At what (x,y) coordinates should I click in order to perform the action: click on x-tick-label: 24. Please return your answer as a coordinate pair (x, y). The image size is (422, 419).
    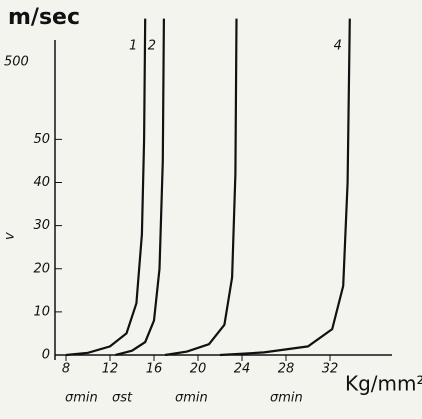
    Looking at the image, I should click on (242, 369).